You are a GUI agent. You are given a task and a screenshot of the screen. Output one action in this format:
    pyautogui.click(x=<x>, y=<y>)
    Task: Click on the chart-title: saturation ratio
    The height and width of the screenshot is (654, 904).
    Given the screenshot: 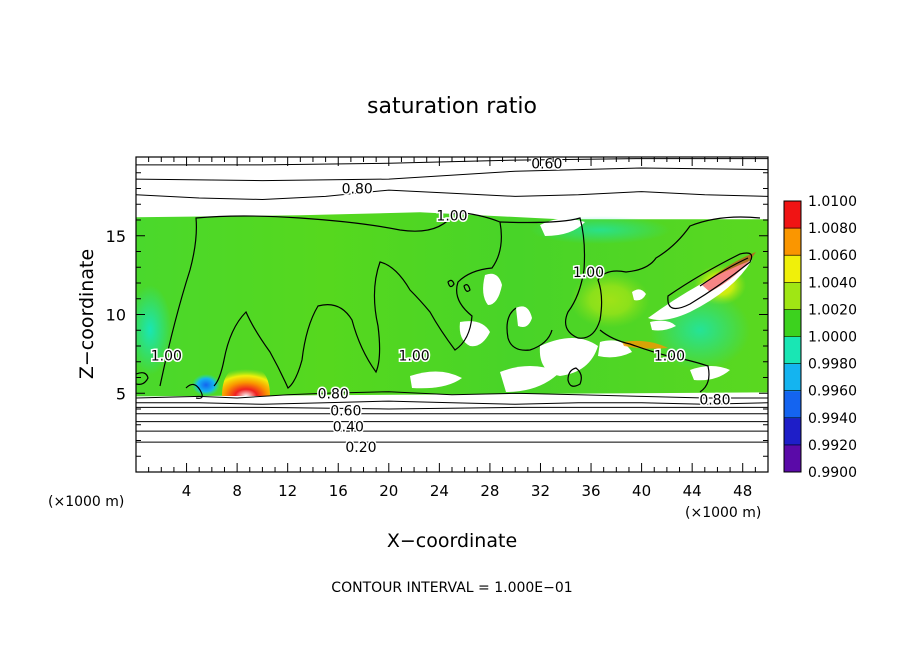 What is the action you would take?
    pyautogui.click(x=452, y=106)
    